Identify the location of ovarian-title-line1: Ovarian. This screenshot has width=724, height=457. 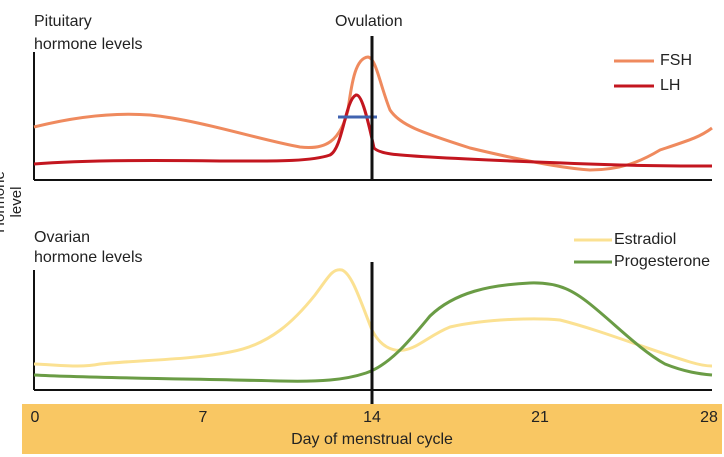
(62, 237).